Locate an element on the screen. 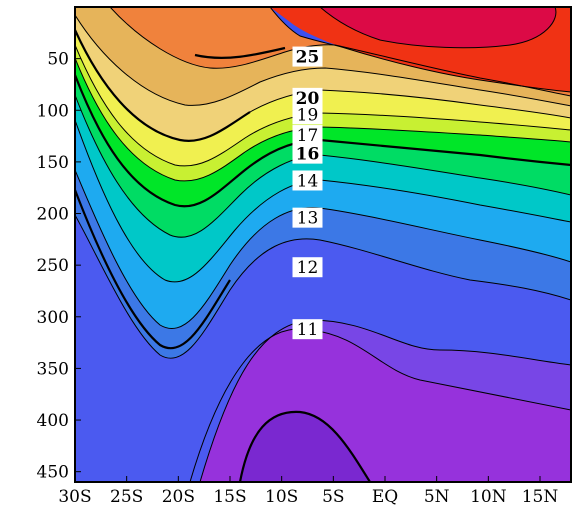 Image resolution: width=577 pixels, height=517 pixels. x-tick-label: 15S is located at coordinates (229, 497).